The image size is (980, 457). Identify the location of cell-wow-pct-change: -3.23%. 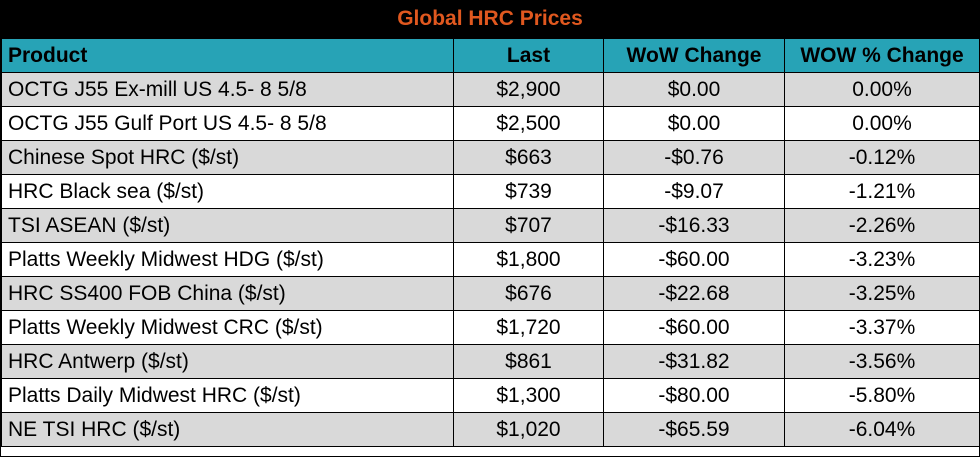
(882, 259).